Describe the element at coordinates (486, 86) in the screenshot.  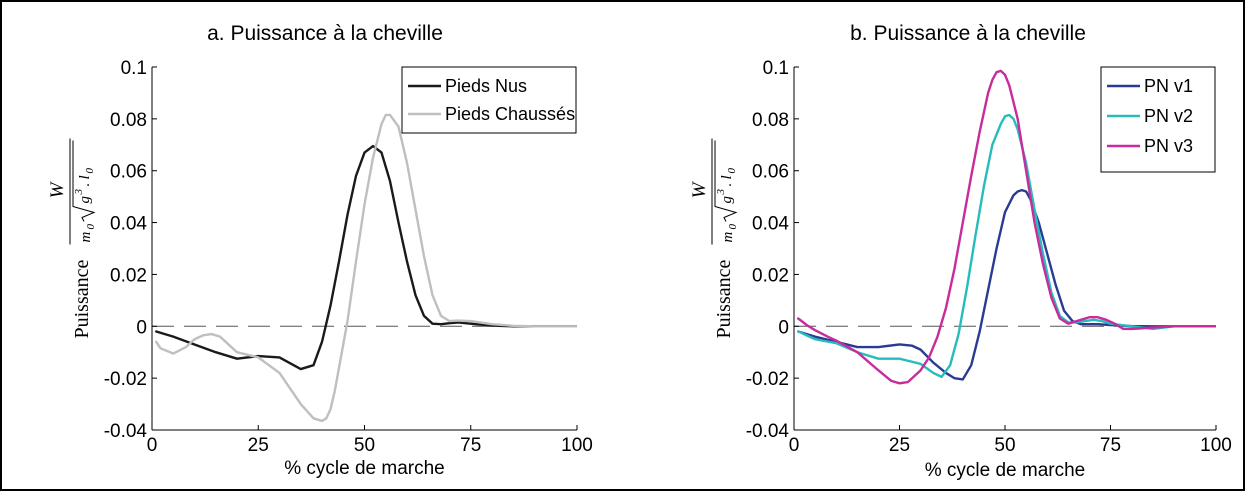
I see `legend-entry: Pieds Nus` at that location.